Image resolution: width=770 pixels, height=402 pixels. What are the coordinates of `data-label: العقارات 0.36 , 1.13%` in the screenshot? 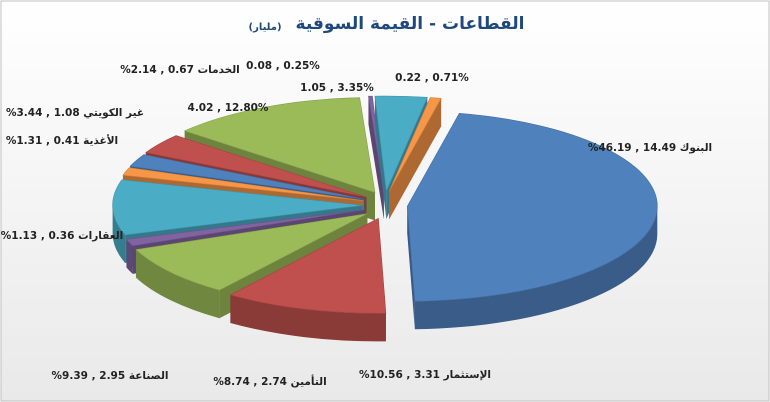 It's located at (62, 236).